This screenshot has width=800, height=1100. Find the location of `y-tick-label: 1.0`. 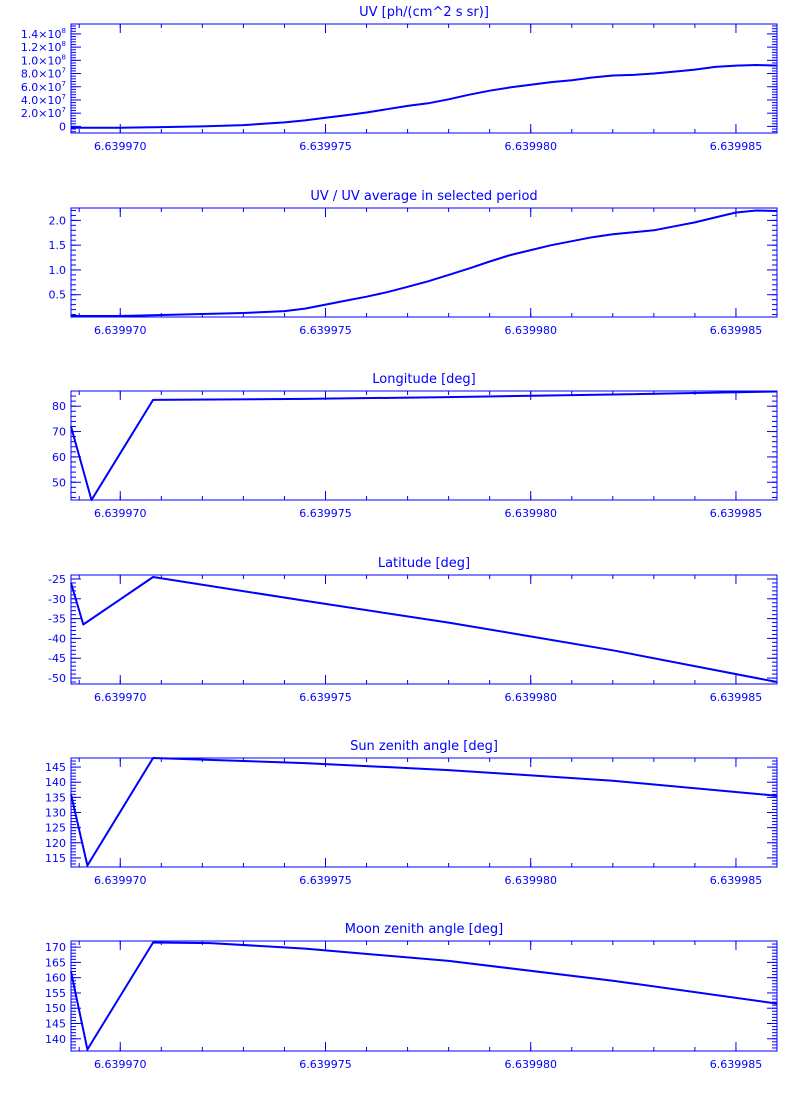

y-tick-label: 1.0 is located at coordinates (58, 270).